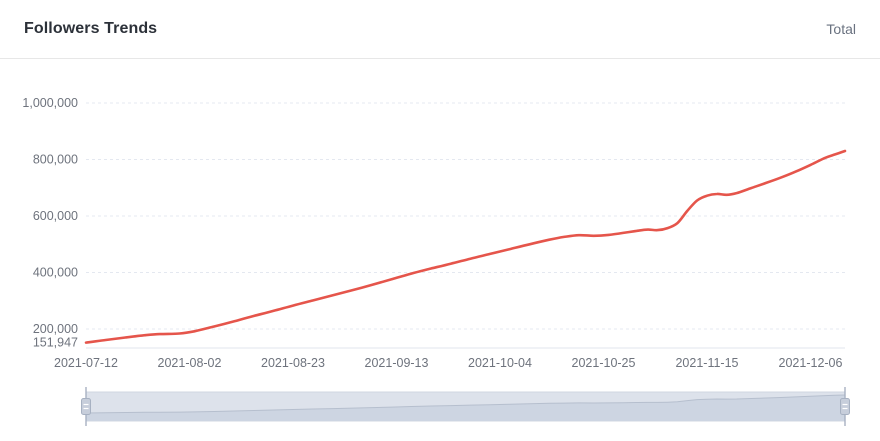 Image resolution: width=880 pixels, height=441 pixels. What do you see at coordinates (190, 363) in the screenshot?
I see `x-axis-tick-label: 2021-08-02` at bounding box center [190, 363].